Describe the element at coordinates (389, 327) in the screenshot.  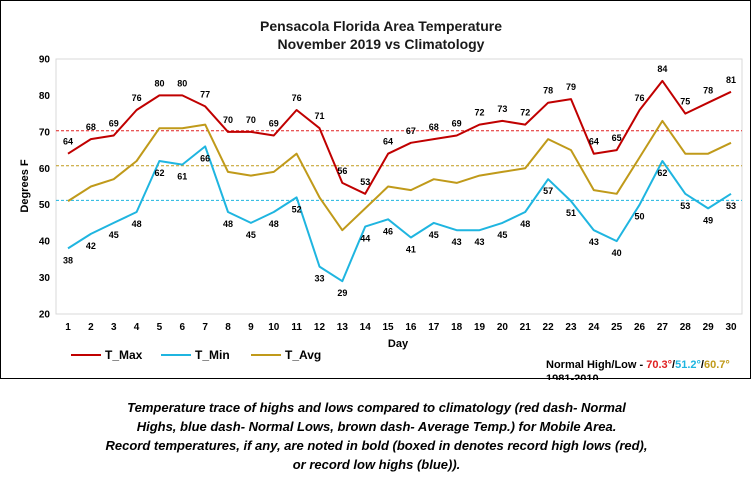
I see `x-tick-label: 15` at that location.